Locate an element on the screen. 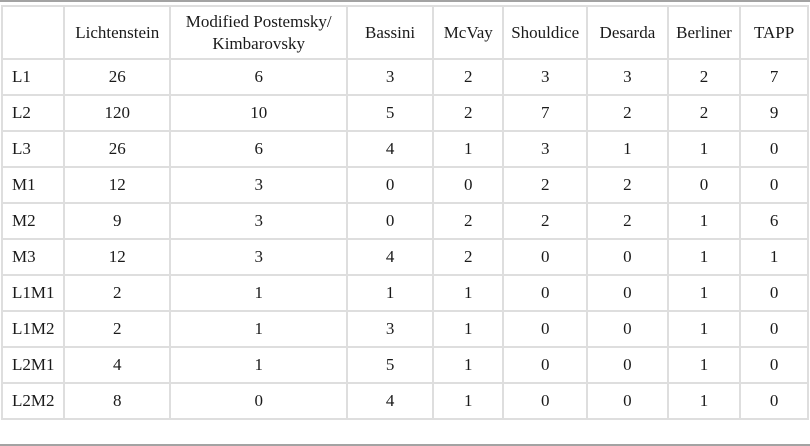 The width and height of the screenshot is (810, 446). table-row: L2M2 8 0 4 1 0 0 1 0 is located at coordinates (404, 401).